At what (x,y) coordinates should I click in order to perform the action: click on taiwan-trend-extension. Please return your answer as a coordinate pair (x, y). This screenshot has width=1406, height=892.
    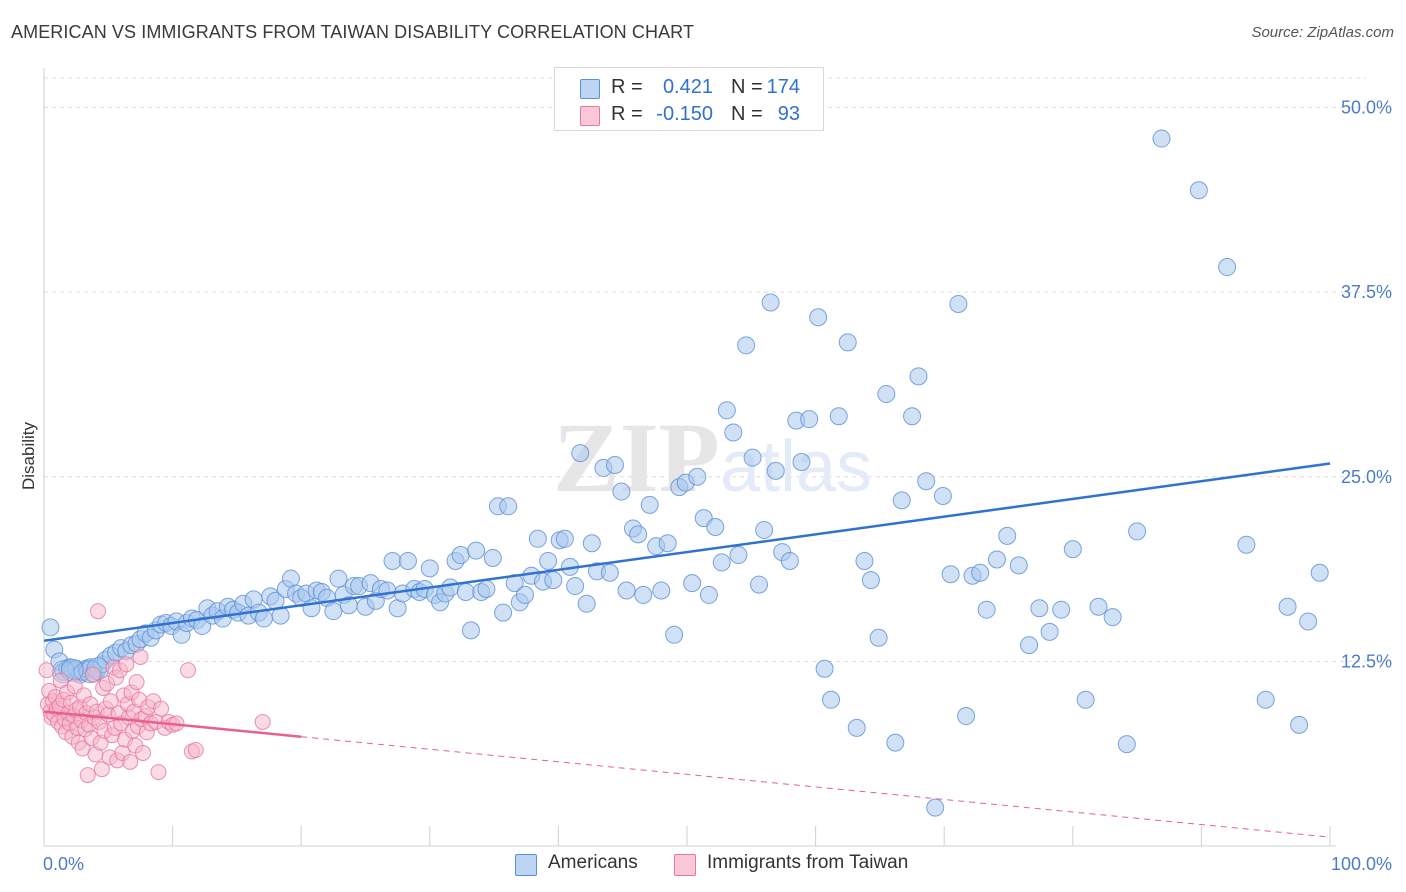
    Looking at the image, I should click on (816, 787).